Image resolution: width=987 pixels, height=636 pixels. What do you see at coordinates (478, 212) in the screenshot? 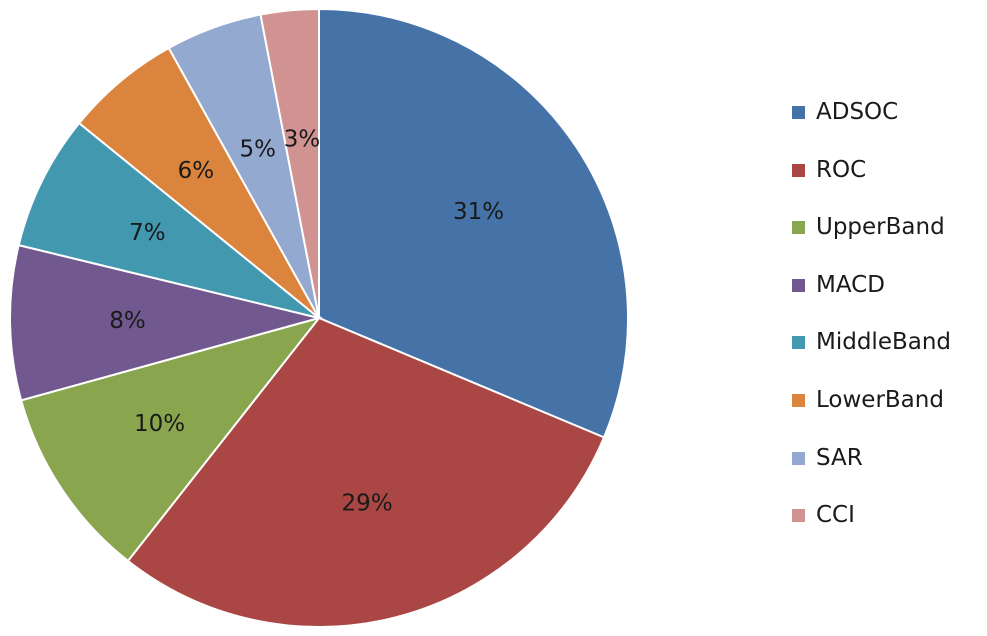
I see `data-label-adsoc: 31%` at bounding box center [478, 212].